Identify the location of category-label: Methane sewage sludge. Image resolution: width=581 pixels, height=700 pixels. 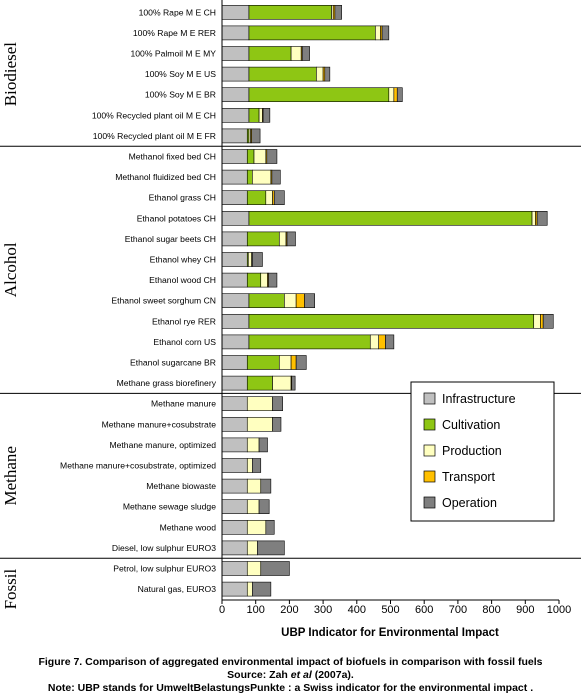
(169, 507).